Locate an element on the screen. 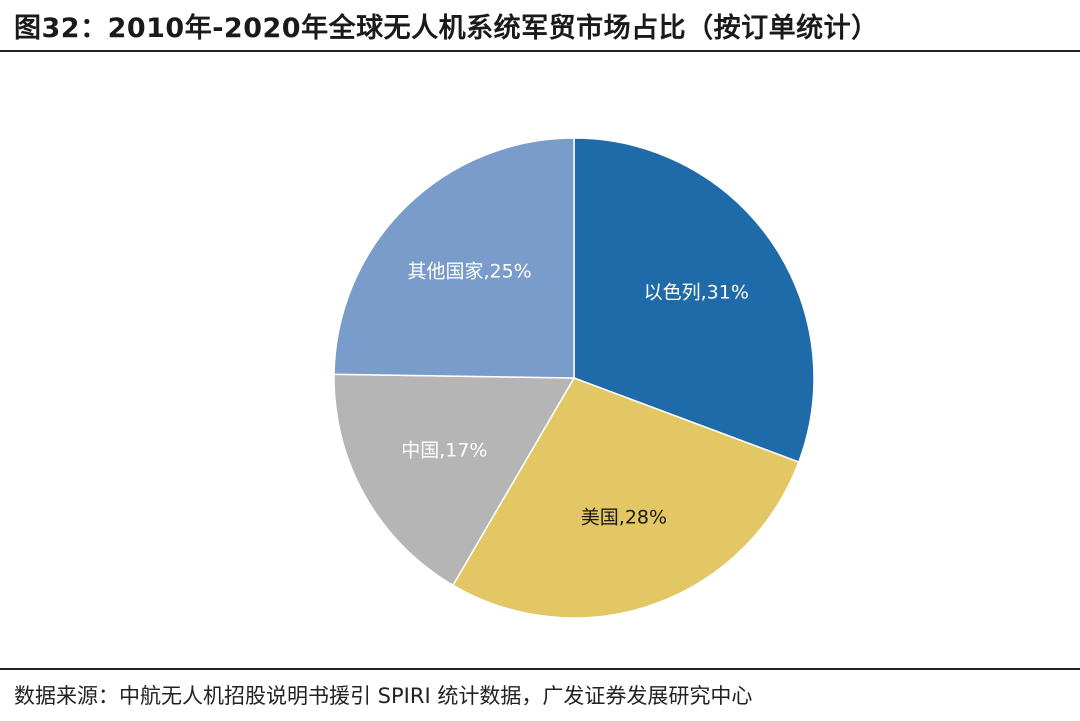 The image size is (1080, 721). chart-title: 图32：2010年-2020年全球无人机系统军贸市场占比（按订单统计） is located at coordinates (446, 28).